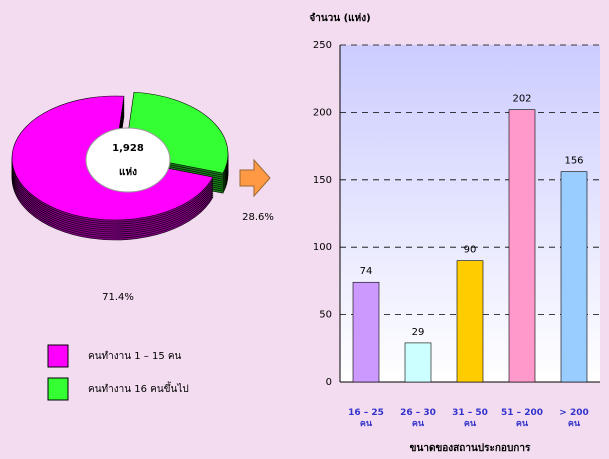  I want to click on y-tick-label: 50, so click(325, 315).